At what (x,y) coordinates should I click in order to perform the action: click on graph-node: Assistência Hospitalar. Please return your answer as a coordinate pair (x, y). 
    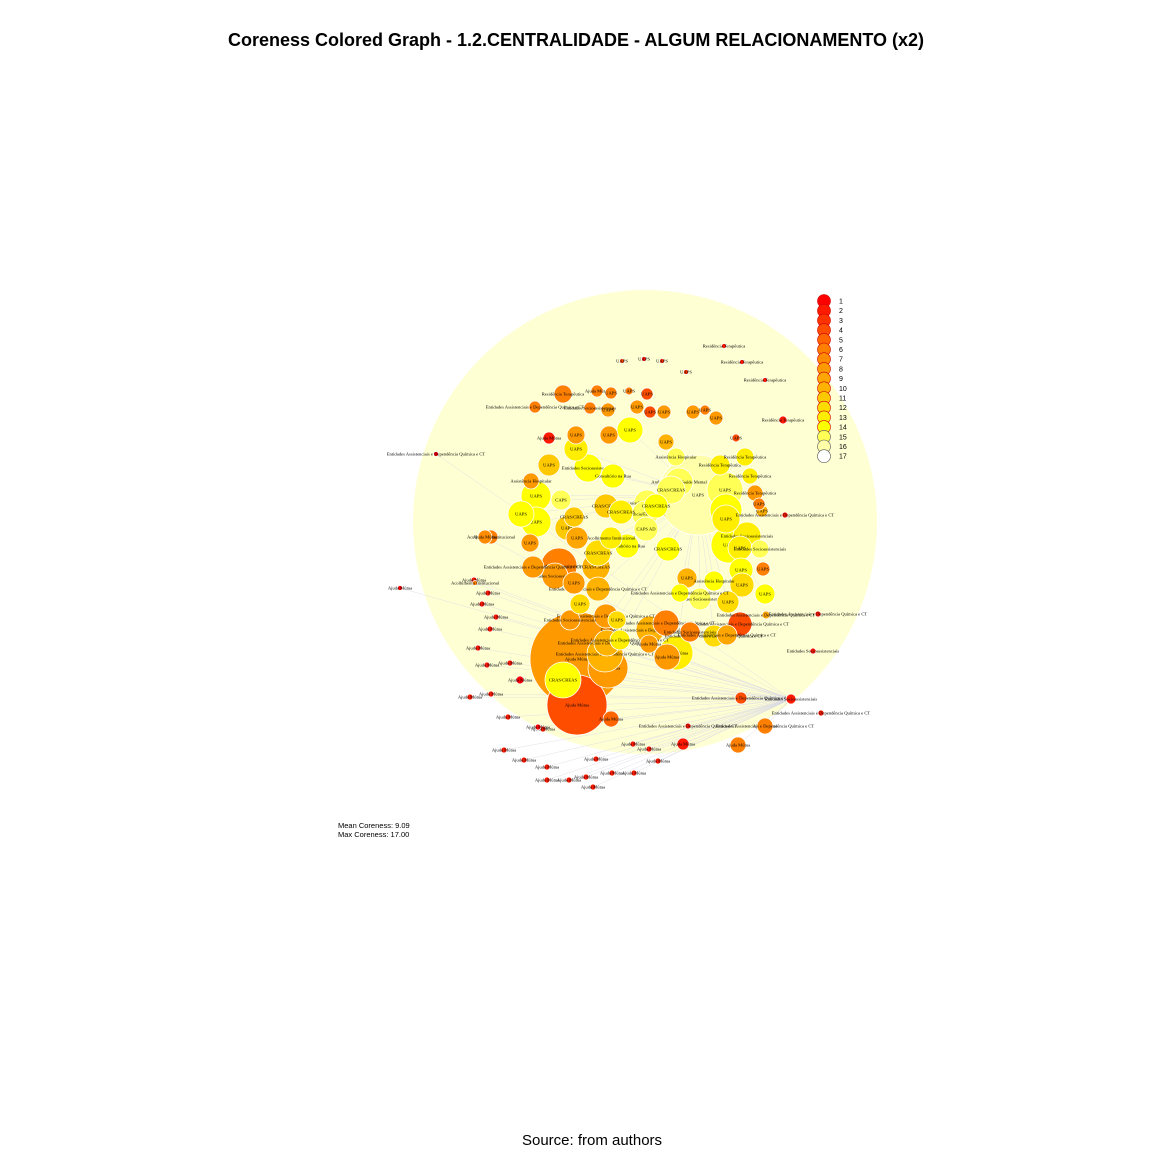
    Looking at the image, I should click on (714, 581).